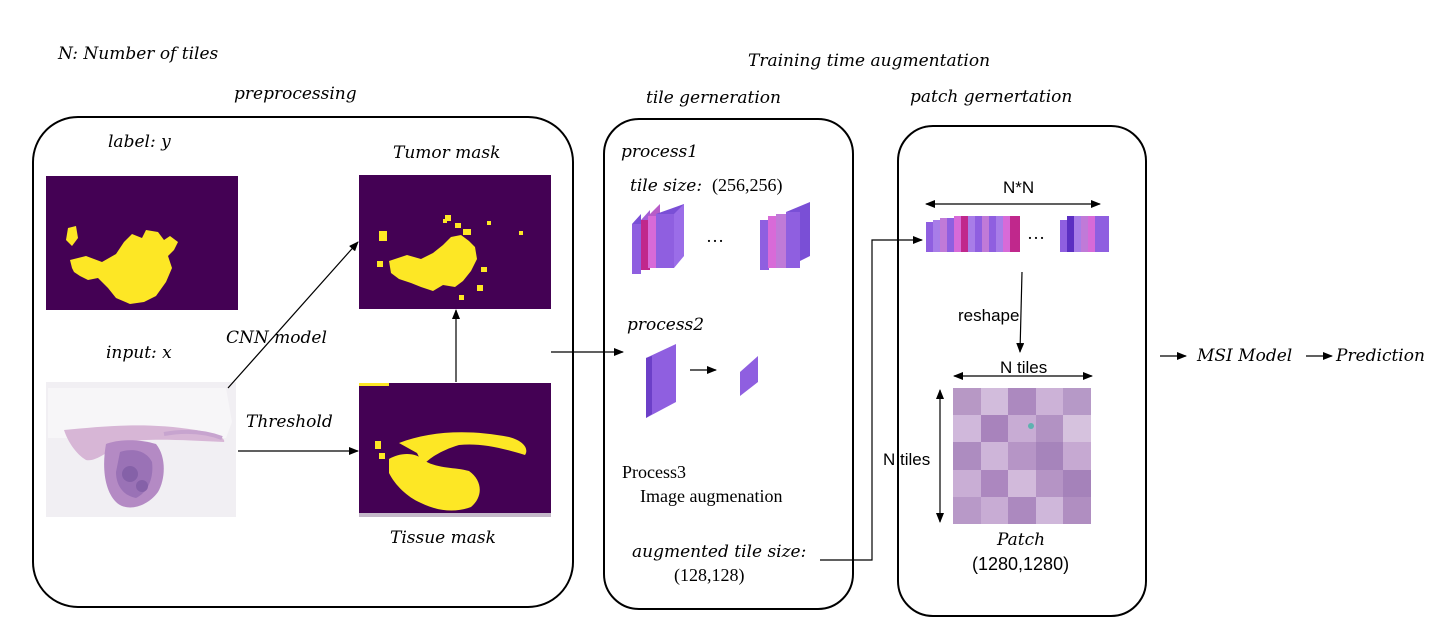  I want to click on patch-generation-title: patch gernertation, so click(991, 97).